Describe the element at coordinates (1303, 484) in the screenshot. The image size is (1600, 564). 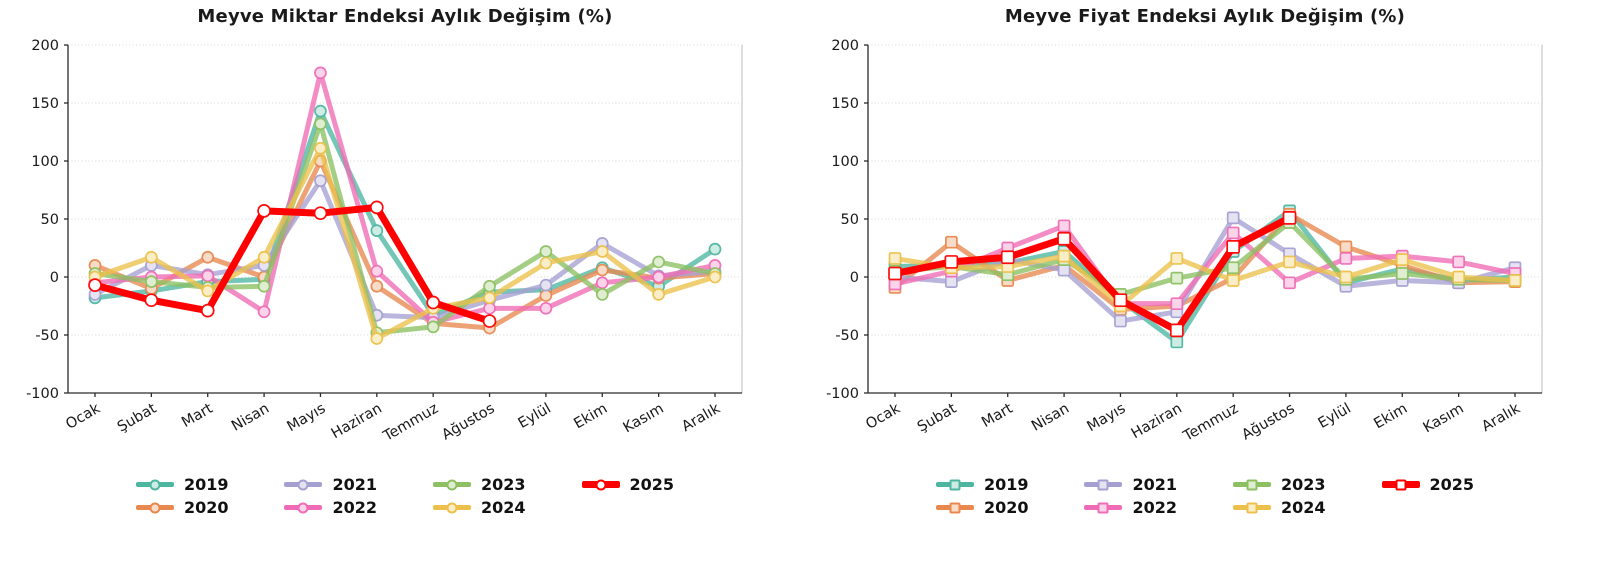
I see `legend-label: 2023` at that location.